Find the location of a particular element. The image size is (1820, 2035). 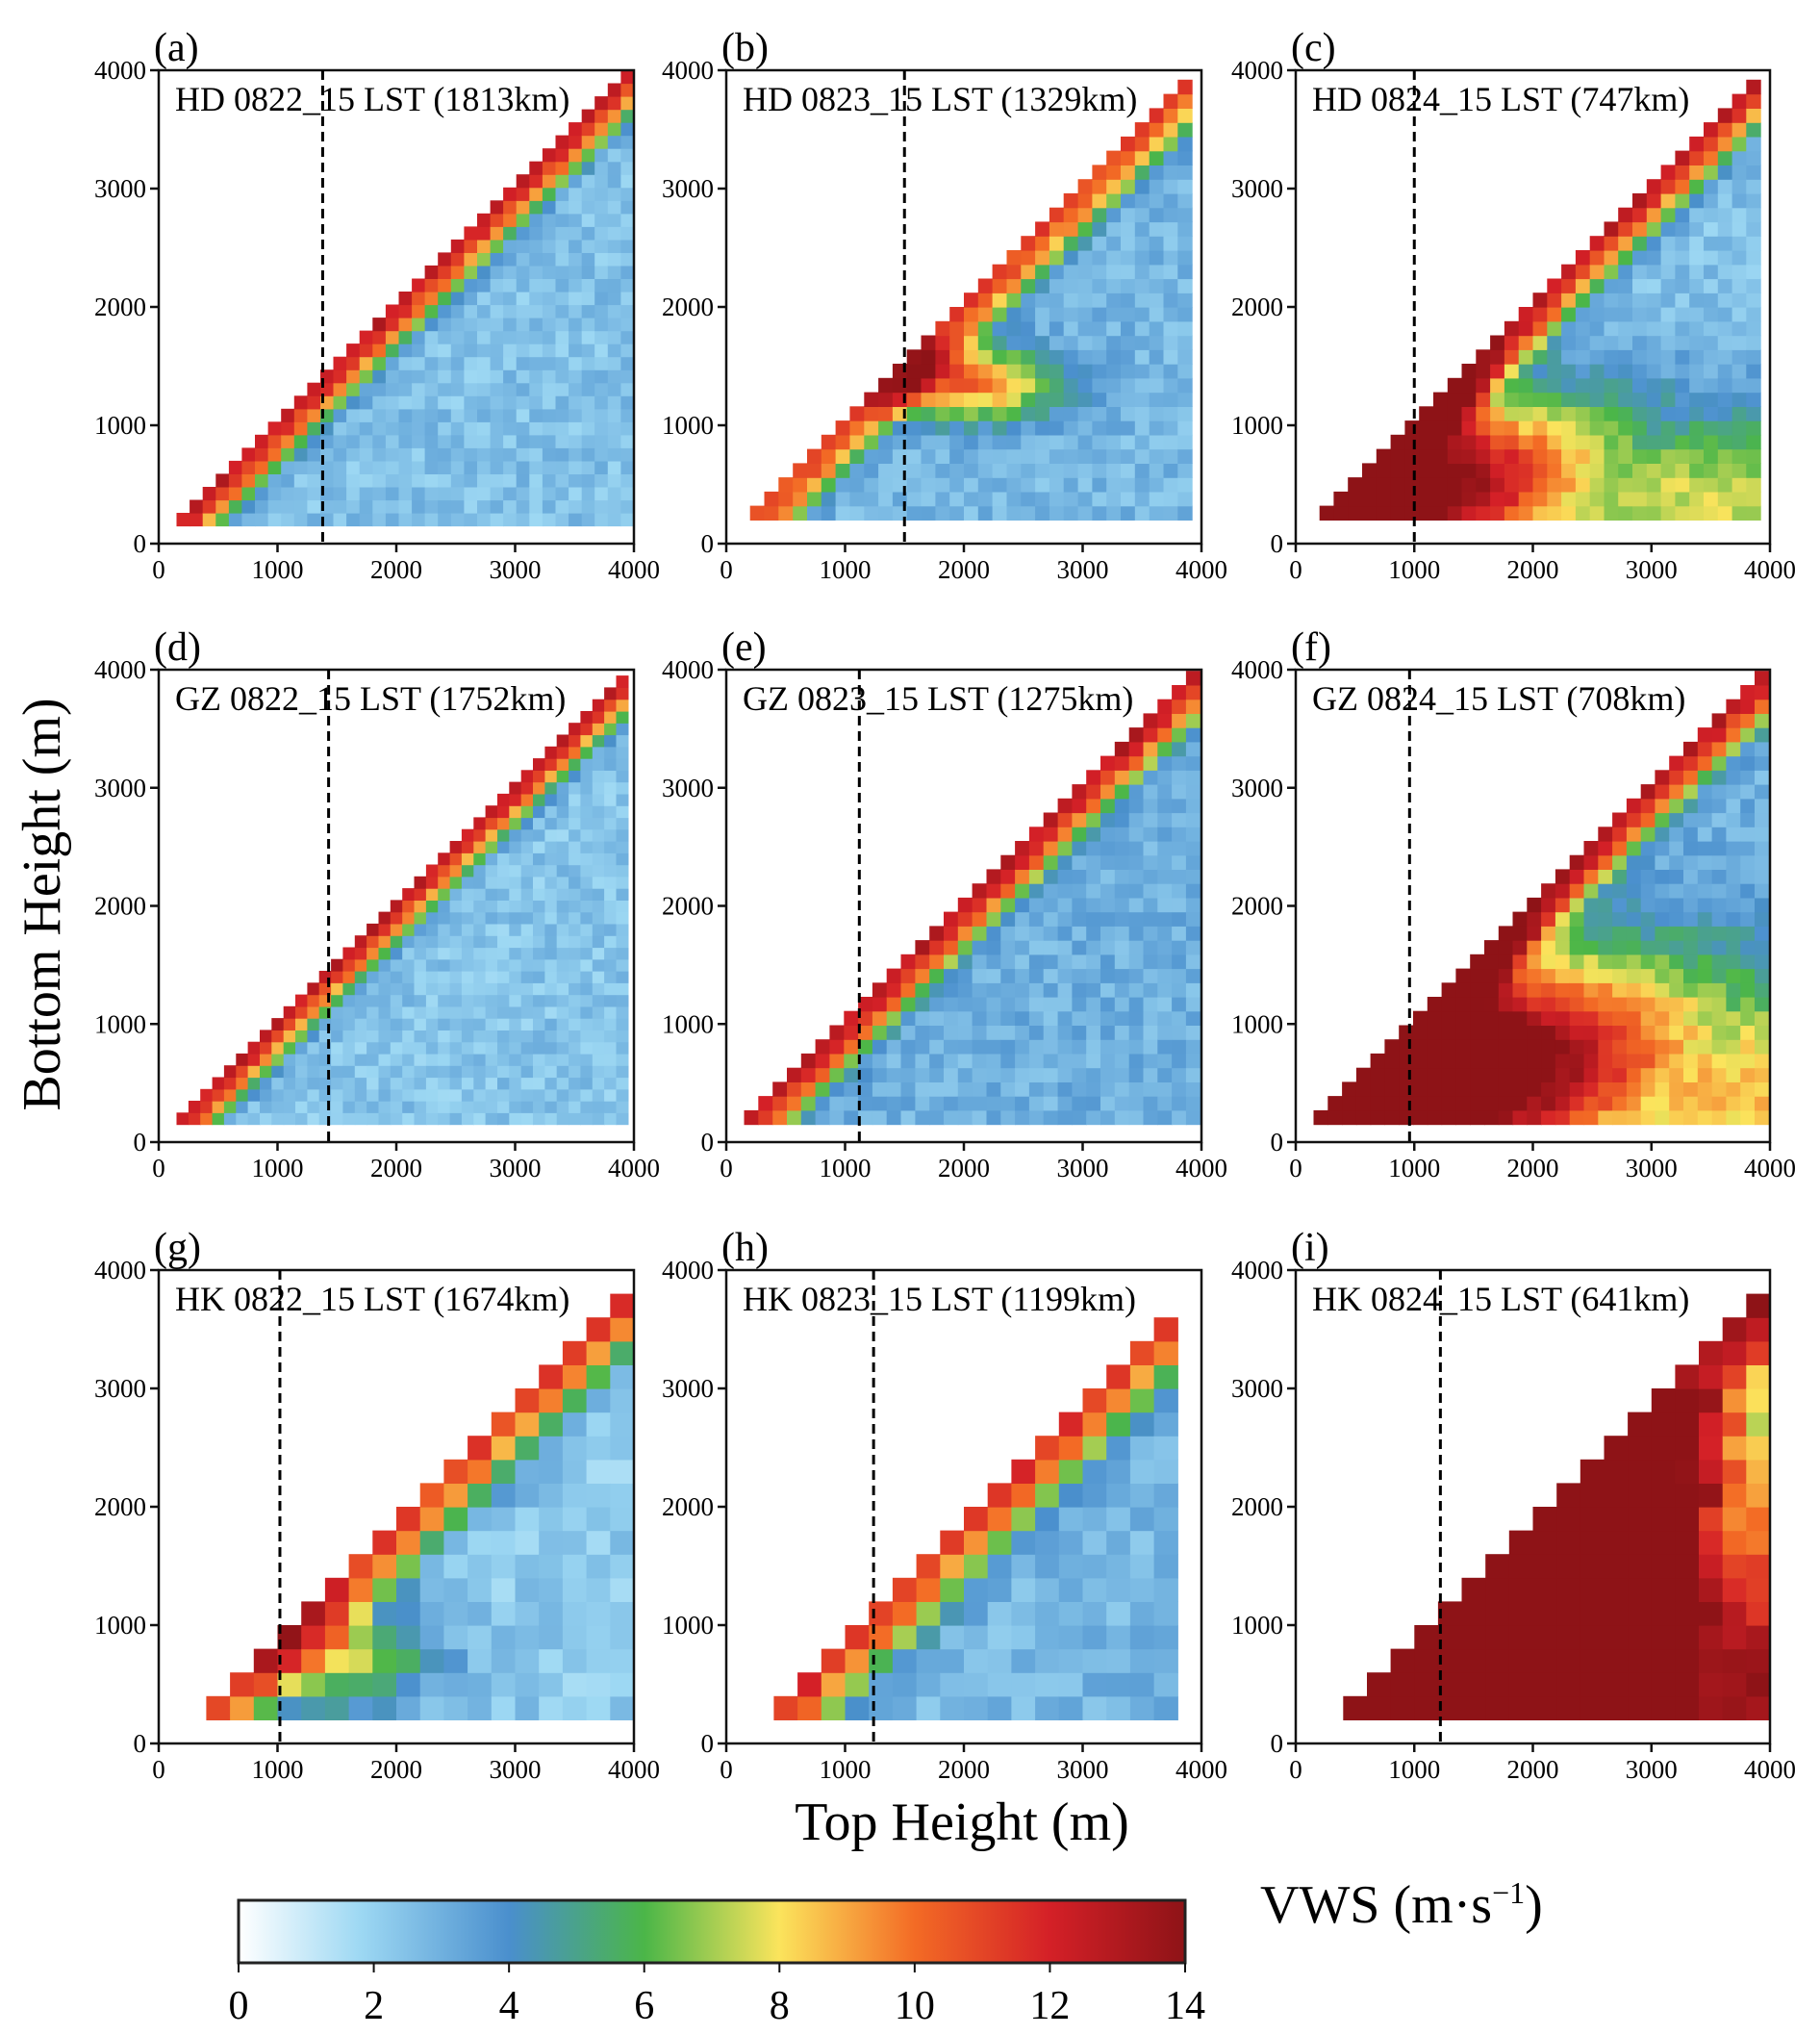

x-tick-label: 3000 is located at coordinates (1083, 569).